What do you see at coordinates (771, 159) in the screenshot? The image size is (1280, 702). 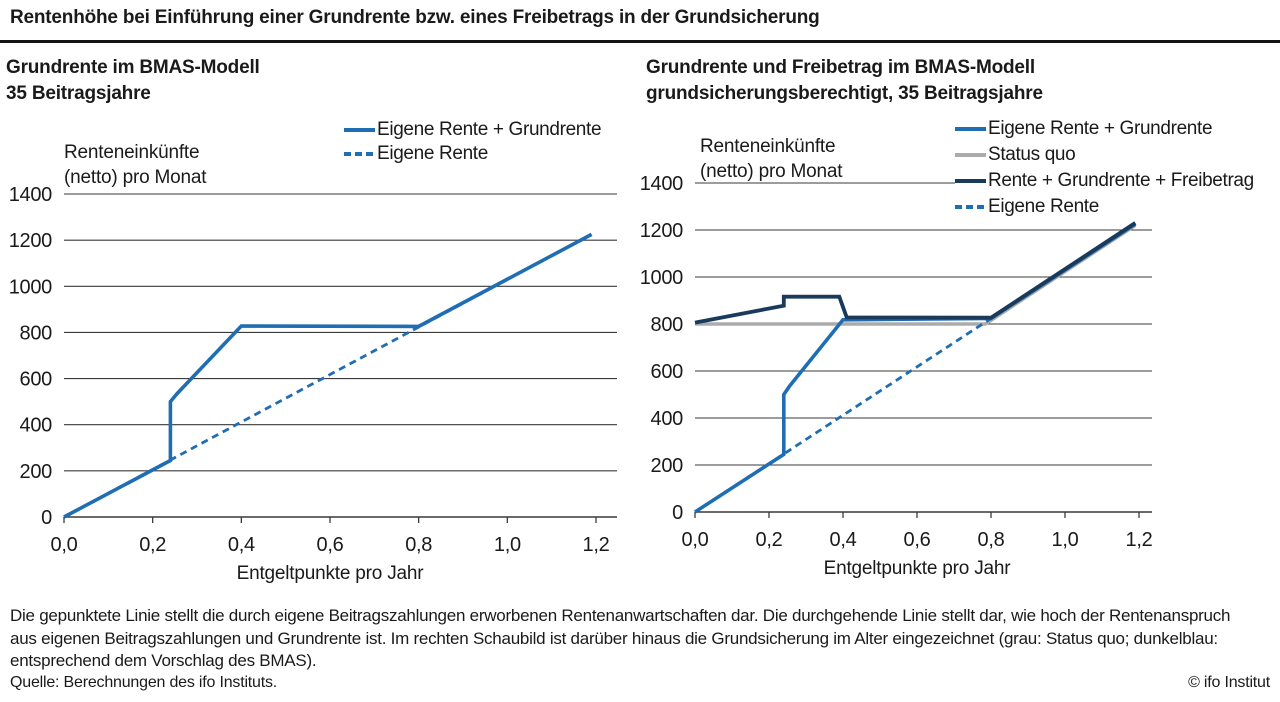 I see `right-y-axis-label: Renteneinkünfte (netto) pro Monat` at bounding box center [771, 159].